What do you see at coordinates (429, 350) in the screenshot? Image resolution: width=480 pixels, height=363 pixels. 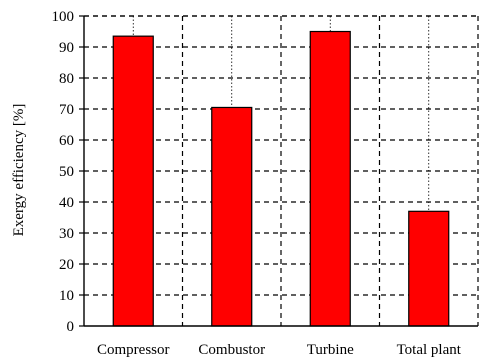 I see `x-tick-label: Total plant` at bounding box center [429, 350].